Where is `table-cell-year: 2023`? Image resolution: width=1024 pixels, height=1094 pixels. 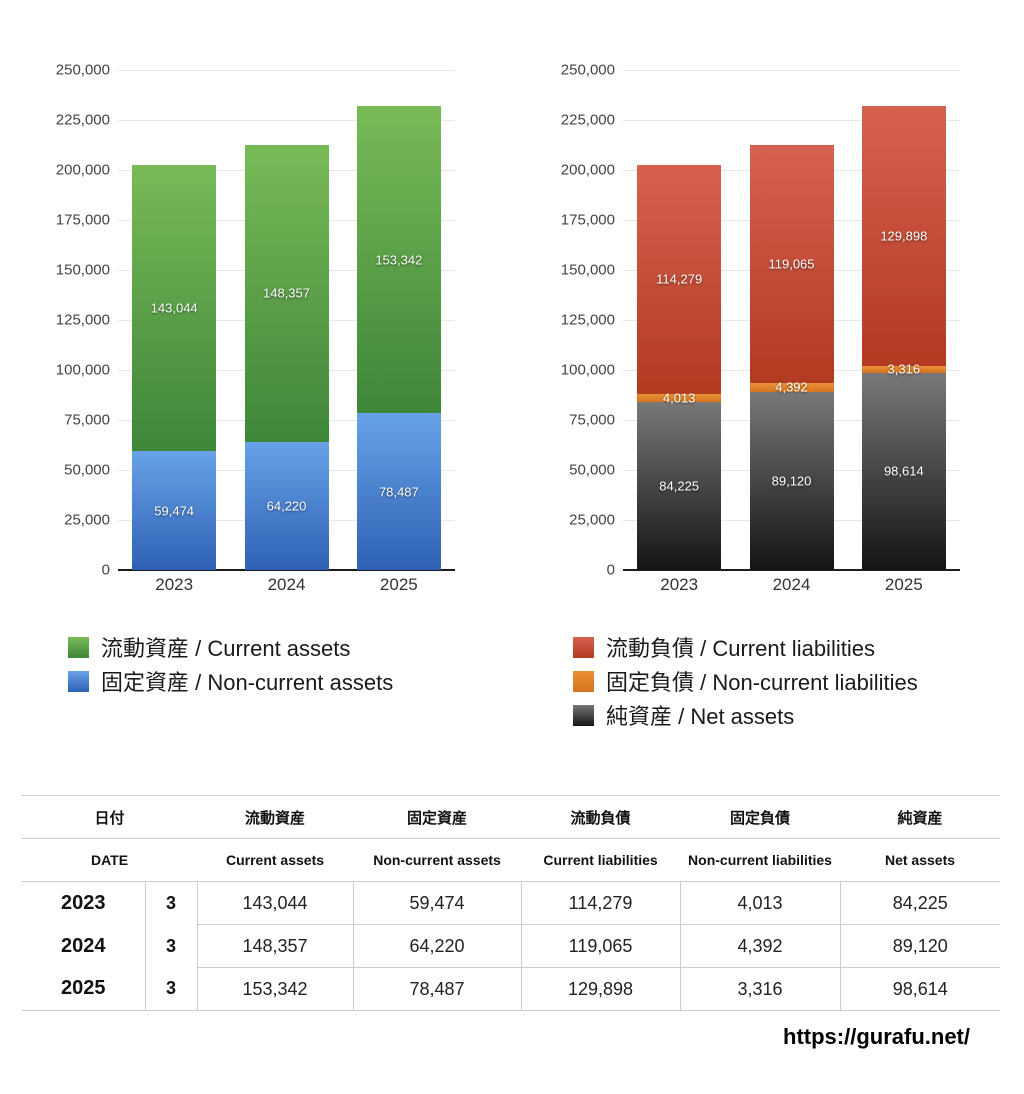 table-cell-year: 2023 is located at coordinates (84, 903).